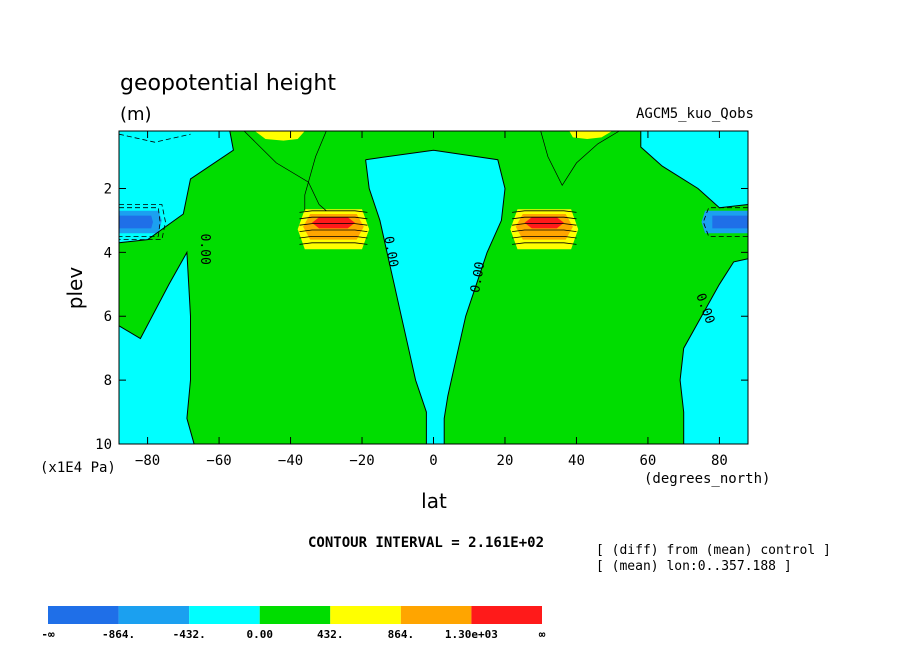 The height and width of the screenshot is (654, 904). Describe the element at coordinates (75, 288) in the screenshot. I see `y-axis-title: plev` at that location.